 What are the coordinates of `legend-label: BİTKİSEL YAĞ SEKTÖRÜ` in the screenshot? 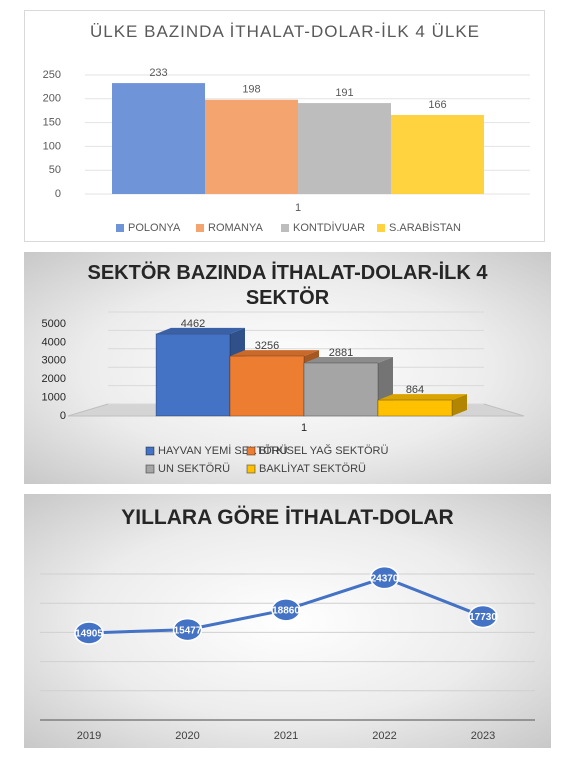 It's located at (323, 450).